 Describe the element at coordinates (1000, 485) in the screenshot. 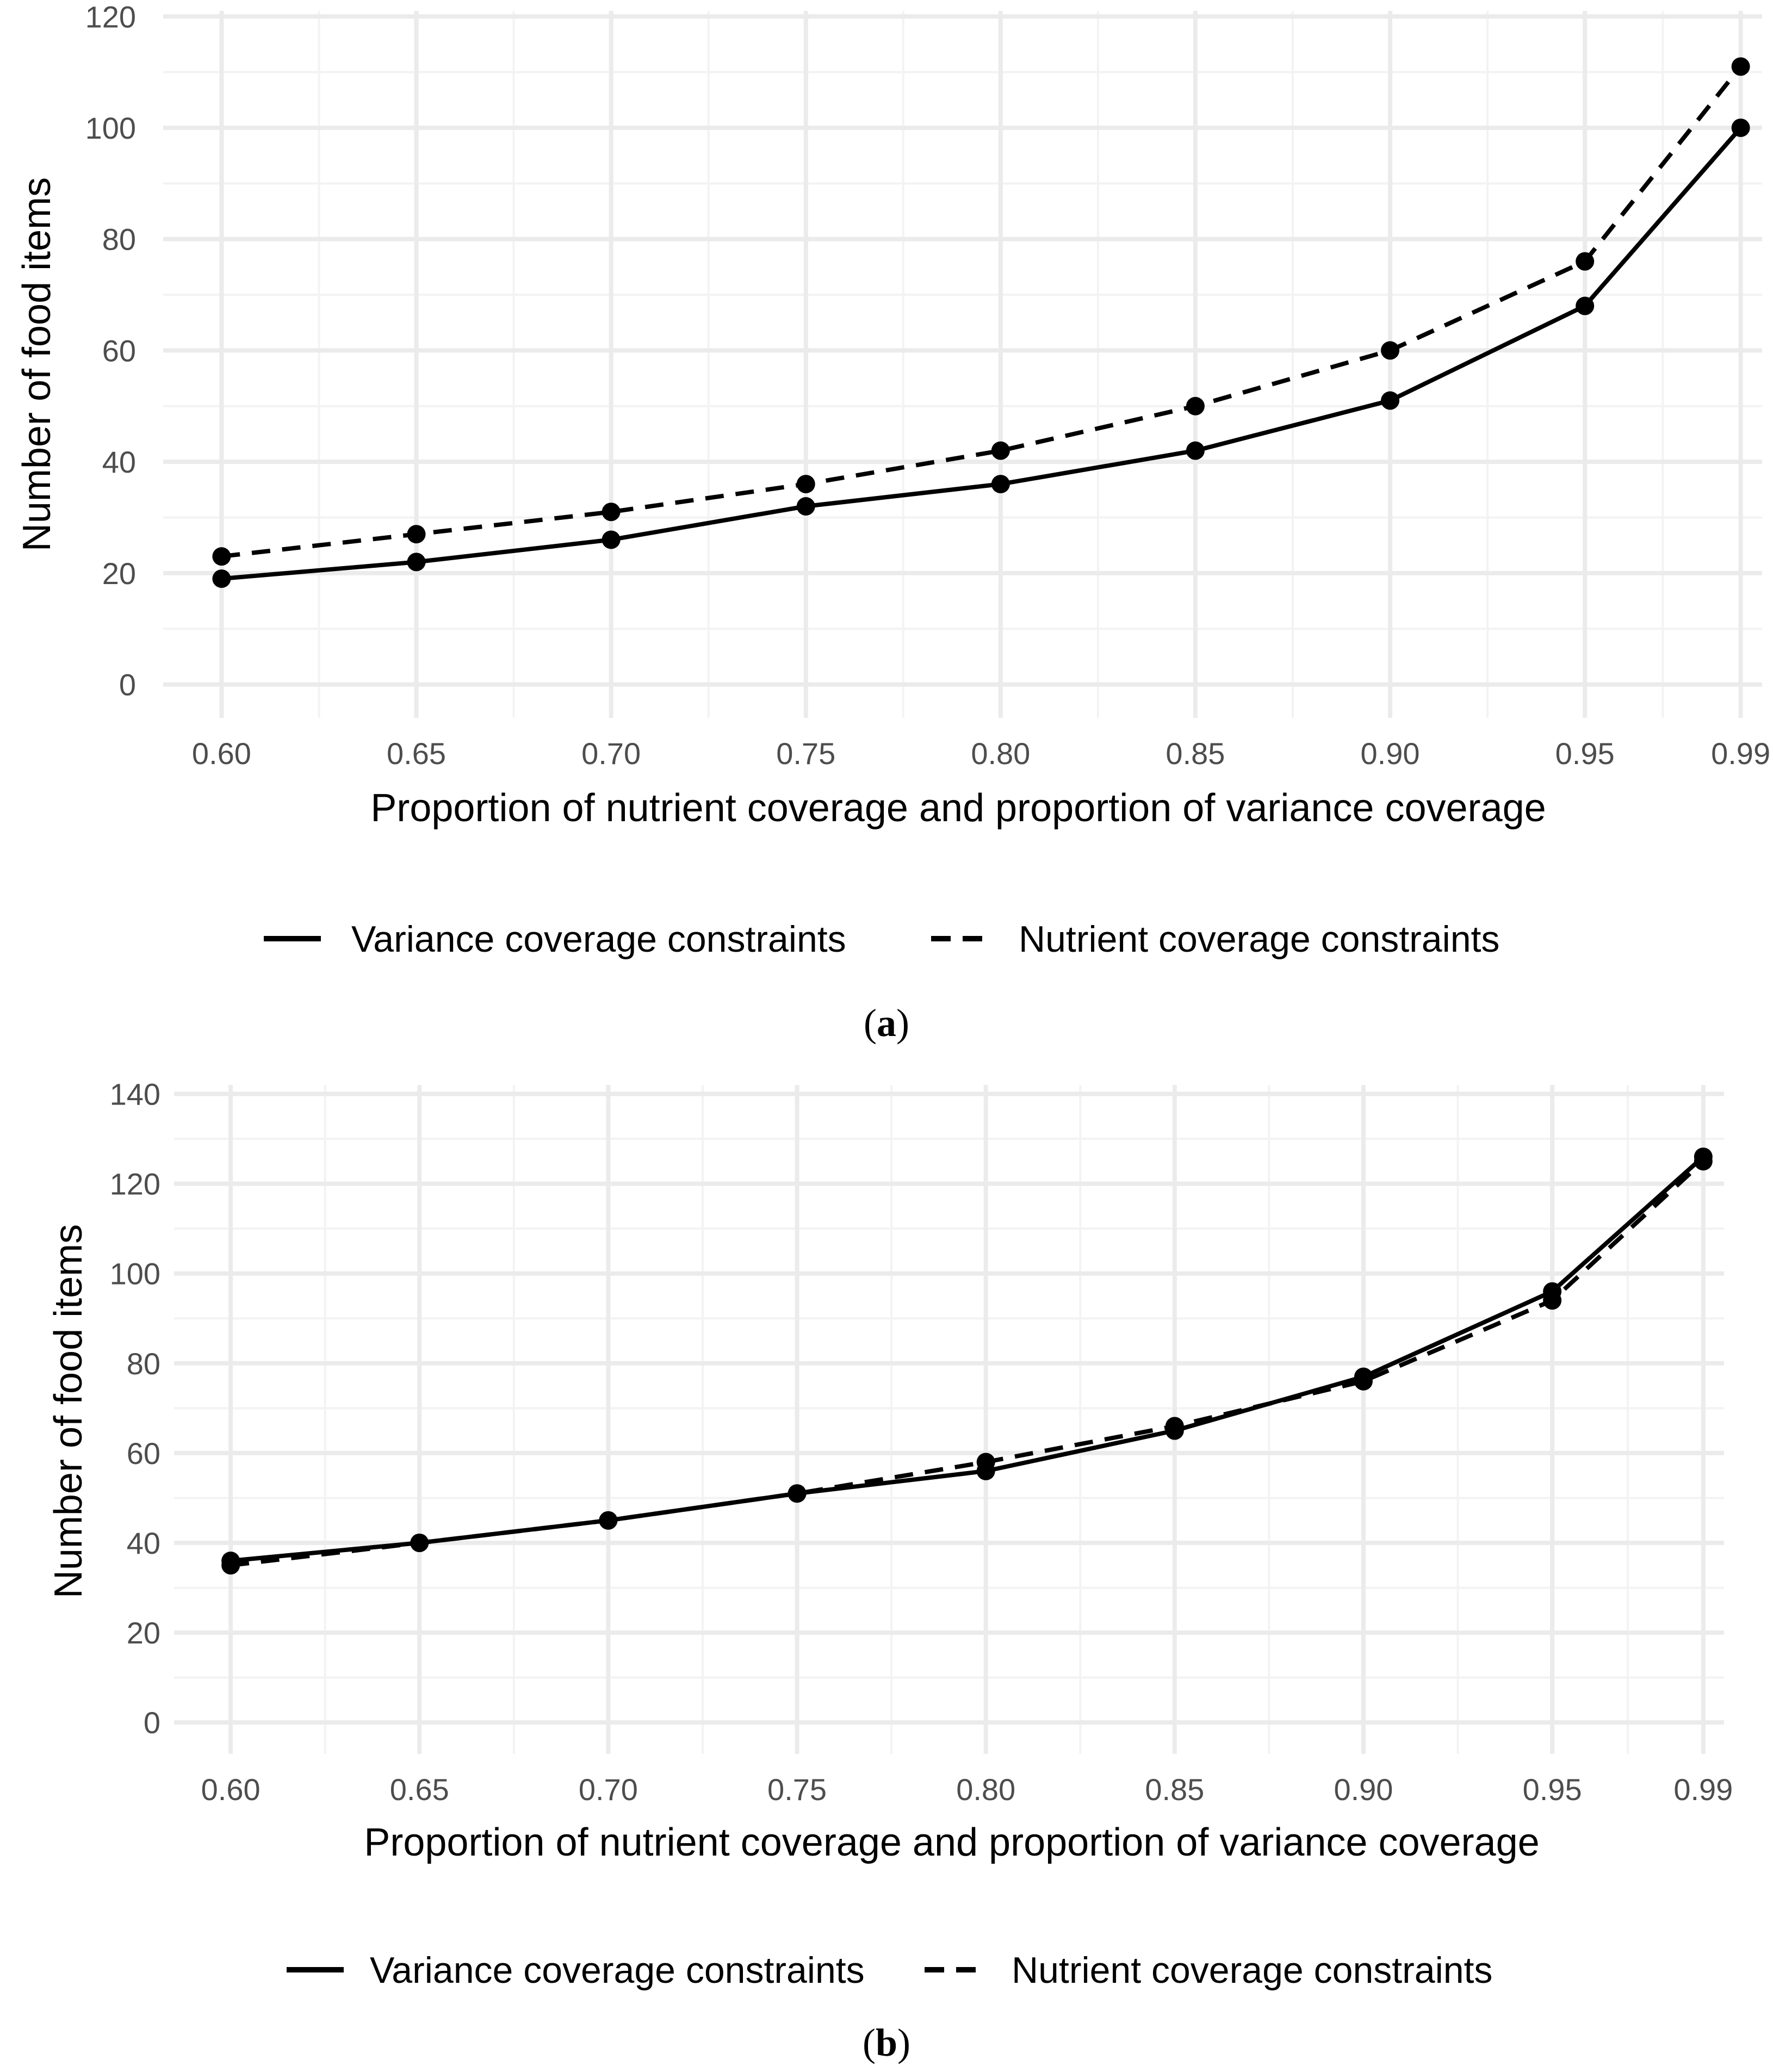

I see `variance-point-0.80` at that location.